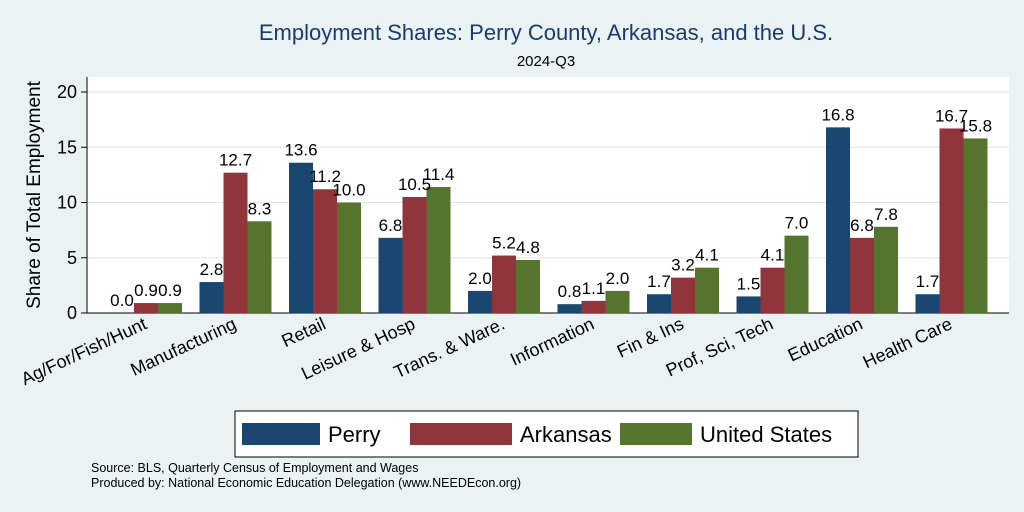 Image resolution: width=1024 pixels, height=512 pixels. Describe the element at coordinates (504, 243) in the screenshot. I see `data-label: 5.2` at that location.